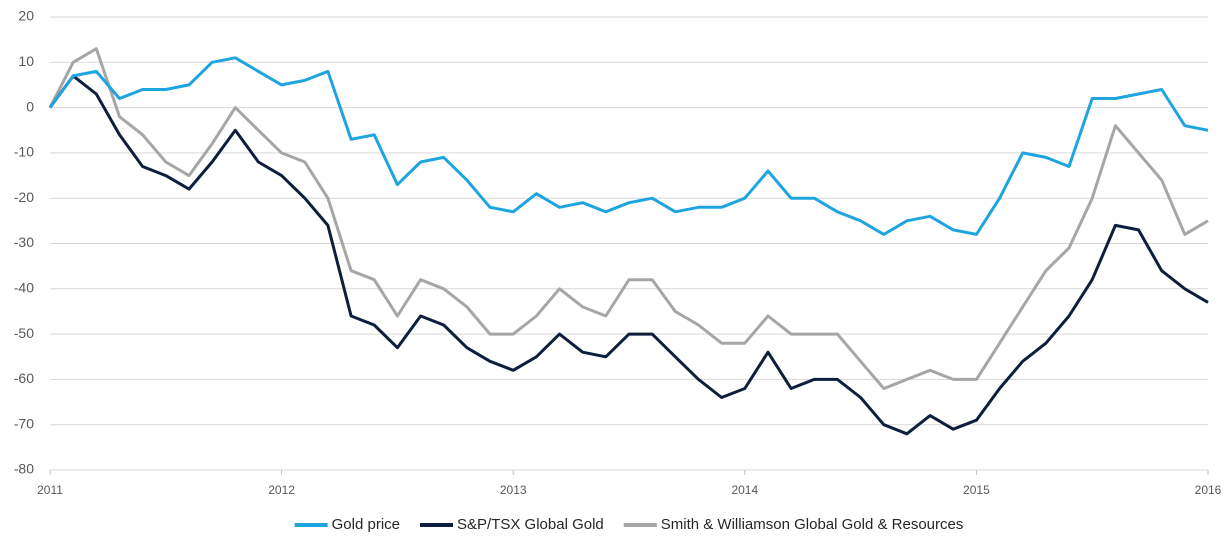  What do you see at coordinates (26, 16) in the screenshot?
I see `y-tick-label: 20` at bounding box center [26, 16].